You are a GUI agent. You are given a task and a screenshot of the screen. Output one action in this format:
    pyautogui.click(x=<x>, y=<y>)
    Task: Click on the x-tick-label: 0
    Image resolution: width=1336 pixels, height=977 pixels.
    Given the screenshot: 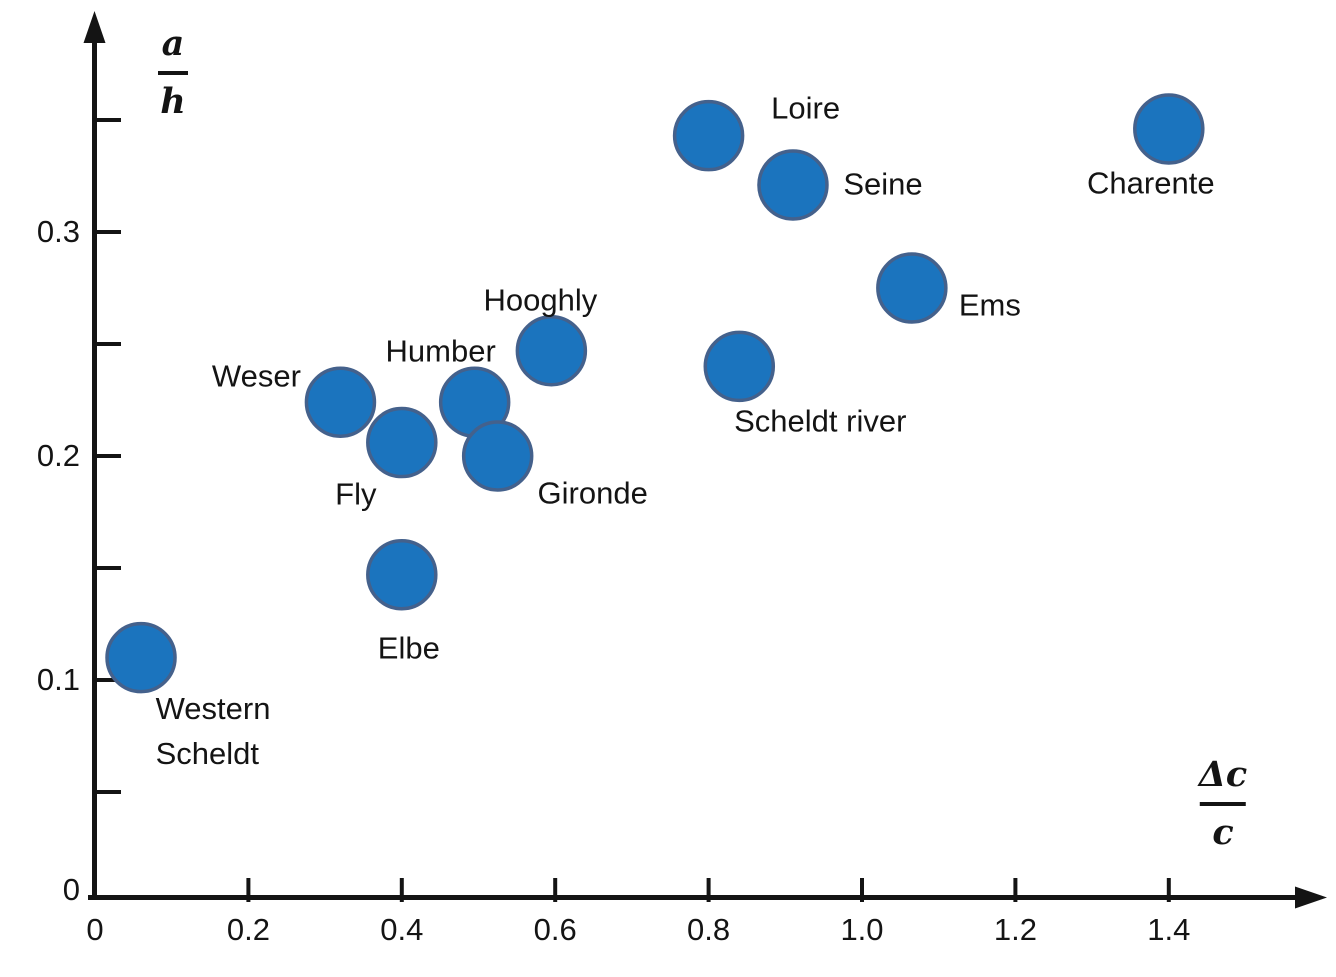 What is the action you would take?
    pyautogui.click(x=95, y=929)
    